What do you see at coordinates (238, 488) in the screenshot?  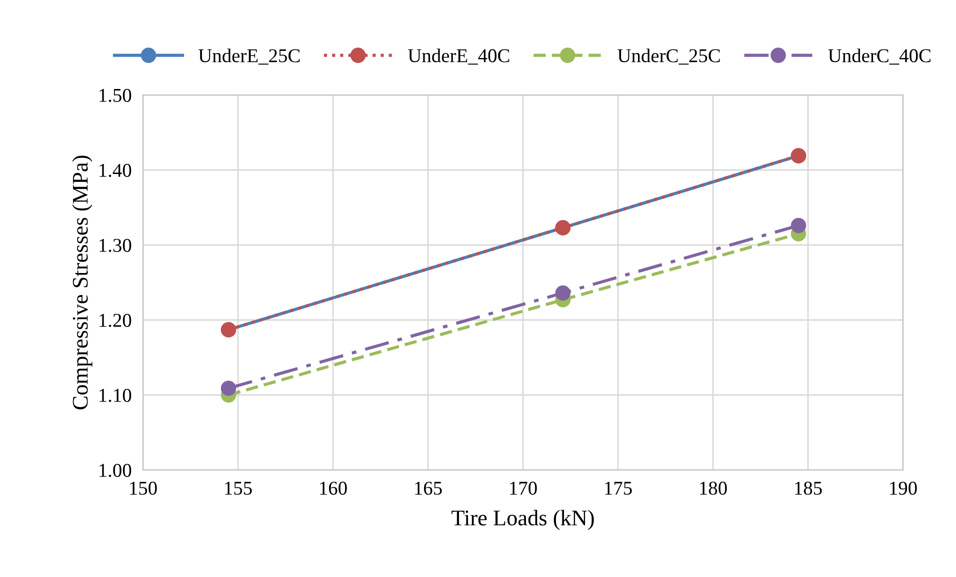 I see `x-tick-label: 155` at bounding box center [238, 488].